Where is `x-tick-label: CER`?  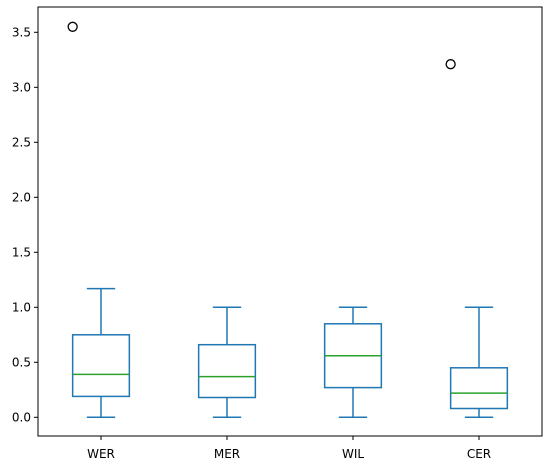
x-tick-label: CER is located at coordinates (479, 454).